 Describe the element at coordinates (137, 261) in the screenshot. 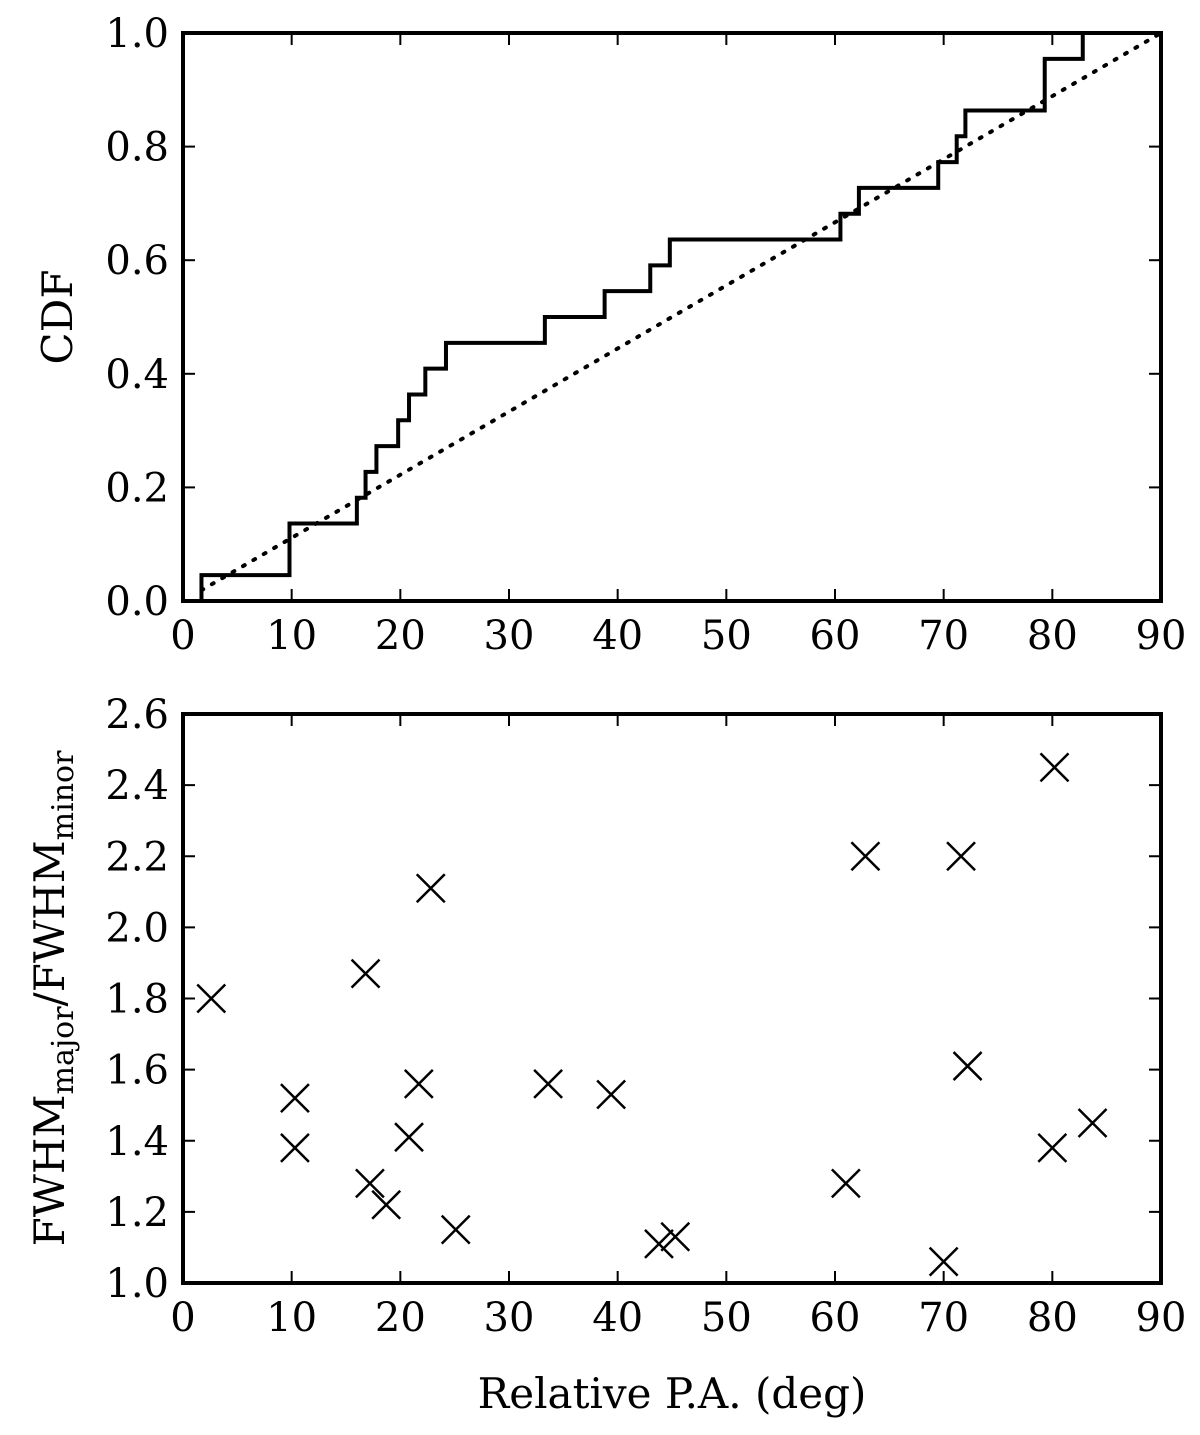

I see `cdf-ytick-label: 0.6` at that location.